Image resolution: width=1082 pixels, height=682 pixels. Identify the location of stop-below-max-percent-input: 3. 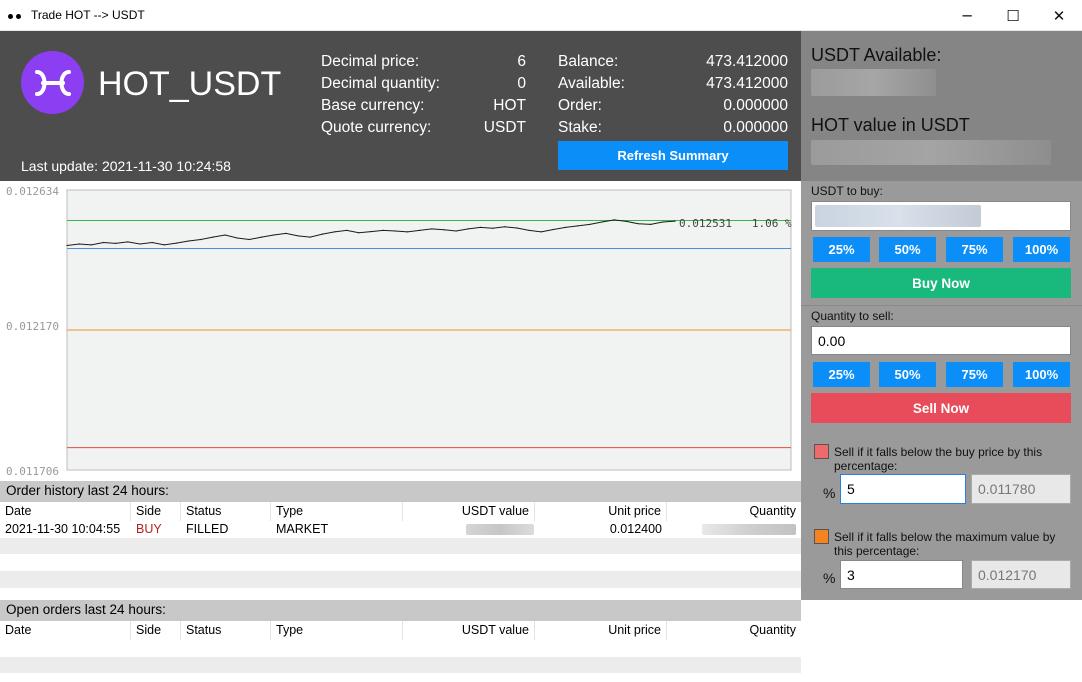
(901, 574).